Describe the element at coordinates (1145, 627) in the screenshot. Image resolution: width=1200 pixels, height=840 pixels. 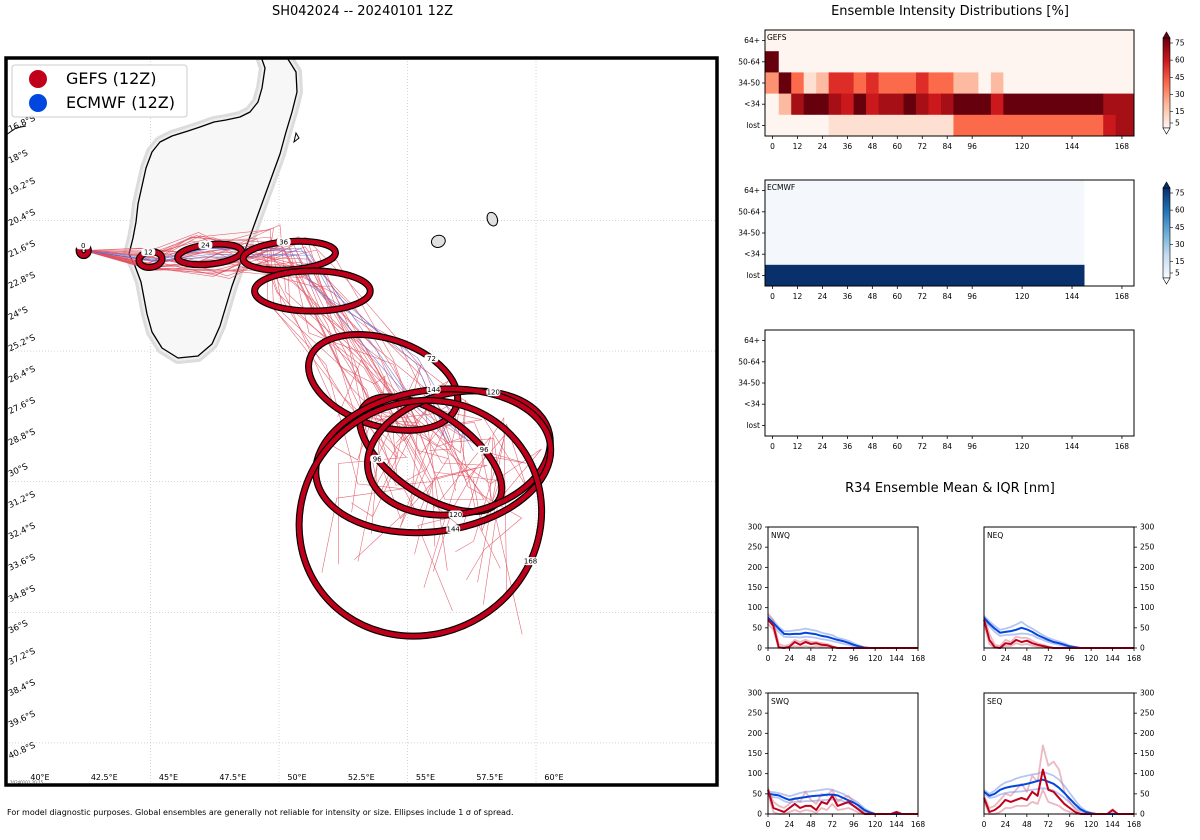
I see `r34-y-tick: 50` at that location.